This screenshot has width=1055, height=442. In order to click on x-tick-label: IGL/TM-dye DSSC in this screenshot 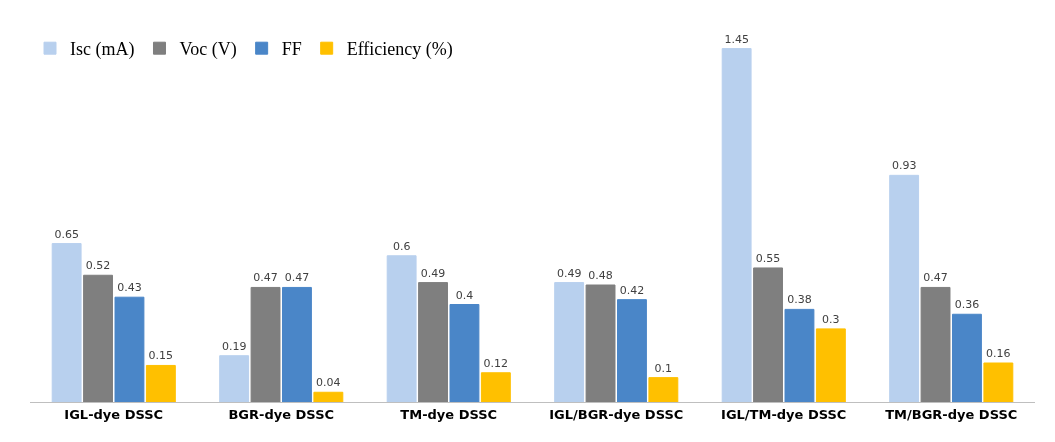, I will do `click(784, 414)`.